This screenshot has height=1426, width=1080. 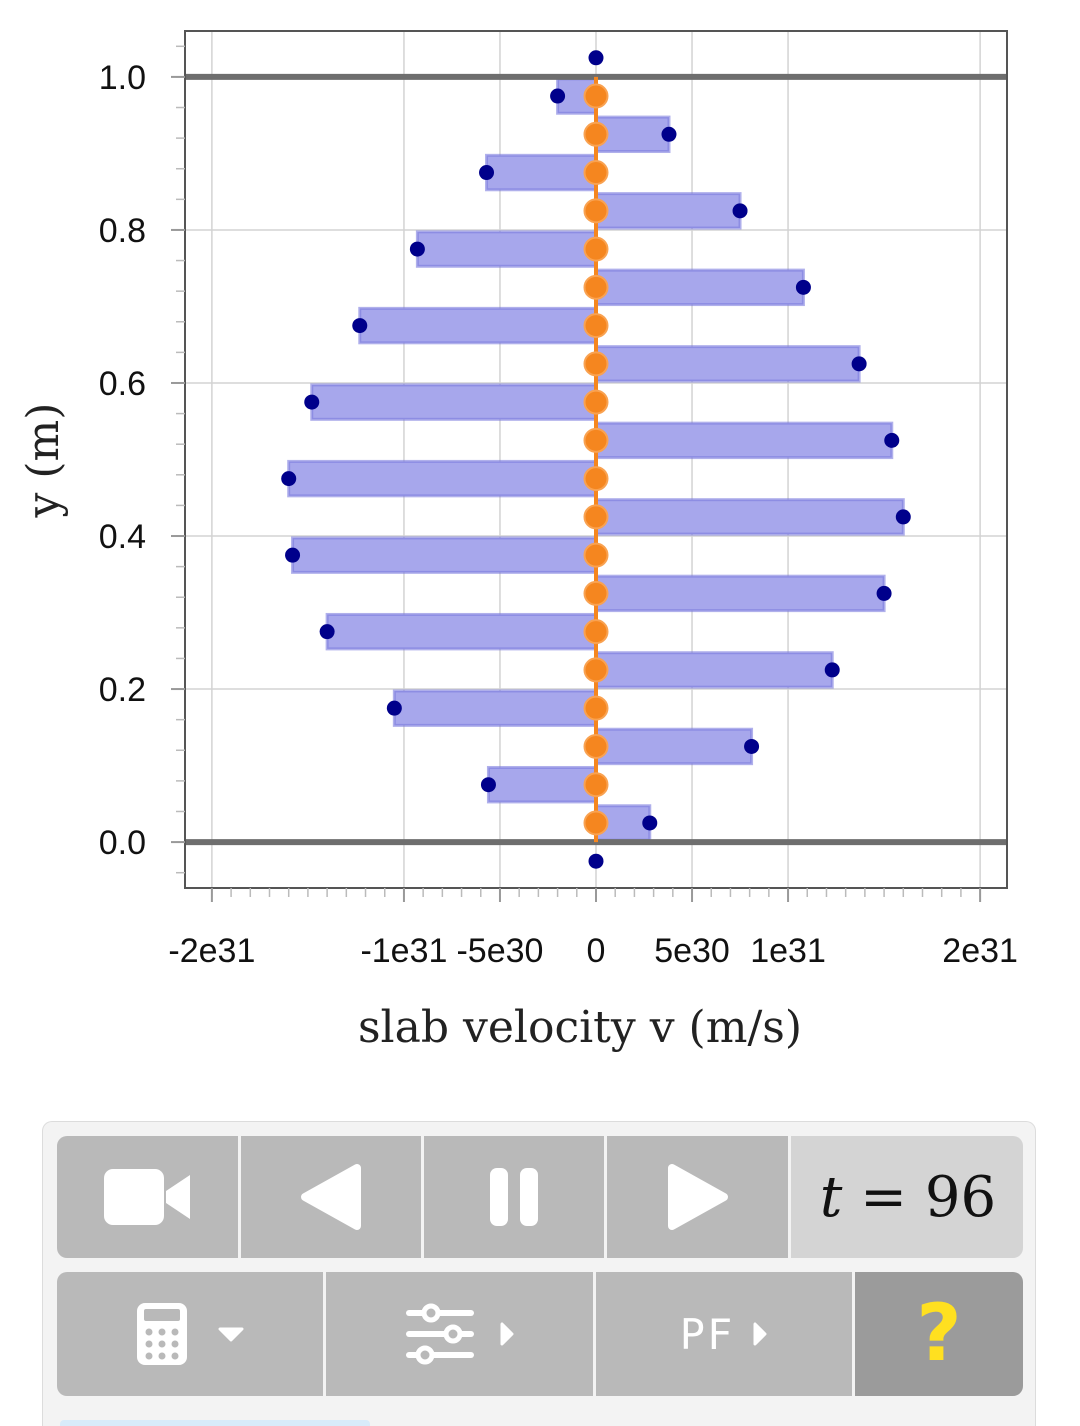 I want to click on y-tick-label: 0.2, so click(x=122, y=690).